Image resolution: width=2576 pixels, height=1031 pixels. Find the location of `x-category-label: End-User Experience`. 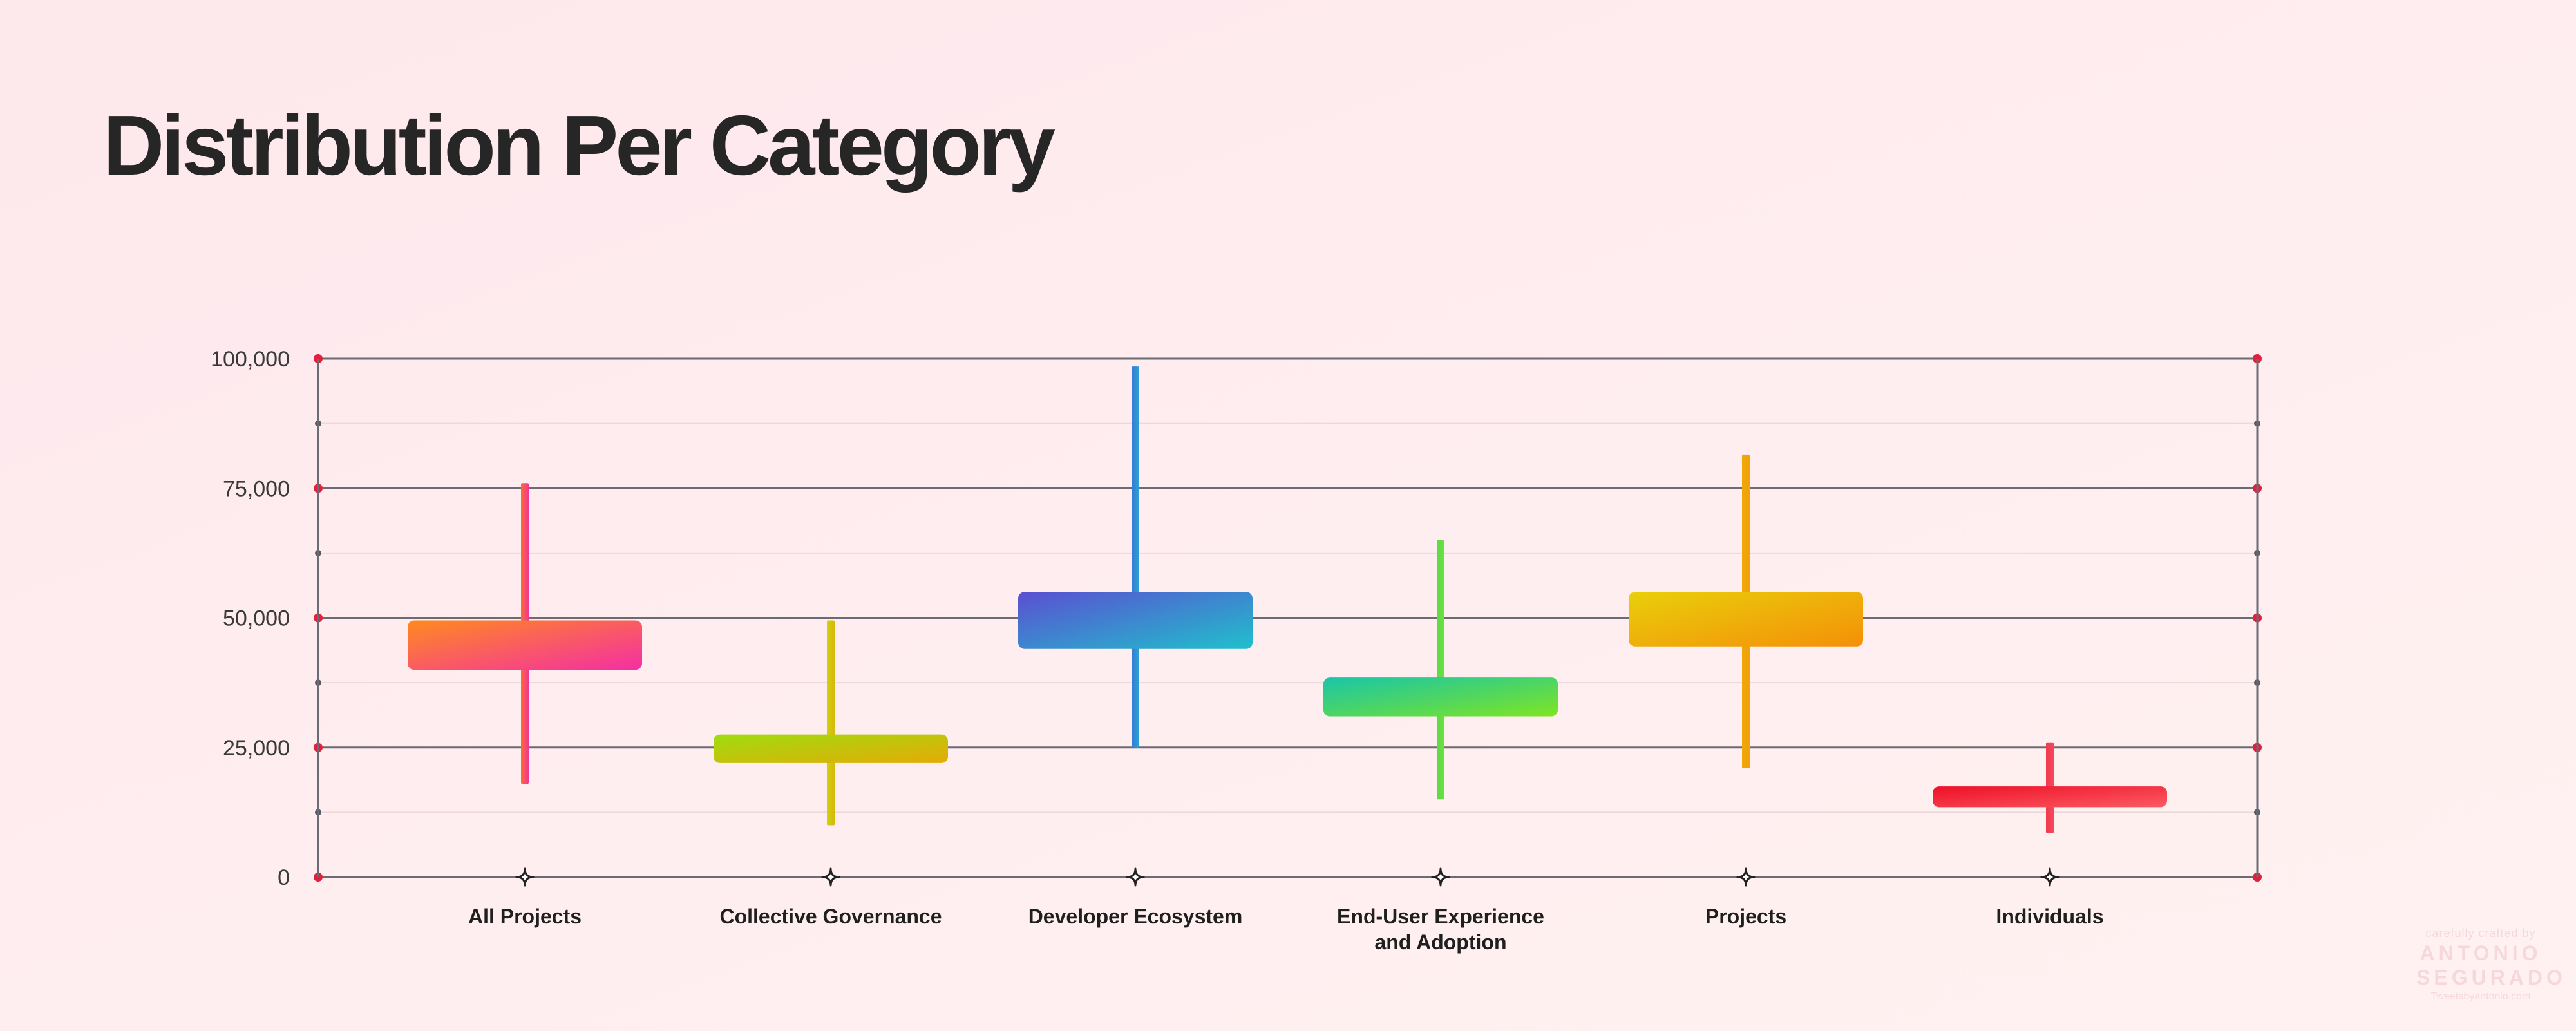

x-category-label: End-User Experience is located at coordinates (1440, 916).